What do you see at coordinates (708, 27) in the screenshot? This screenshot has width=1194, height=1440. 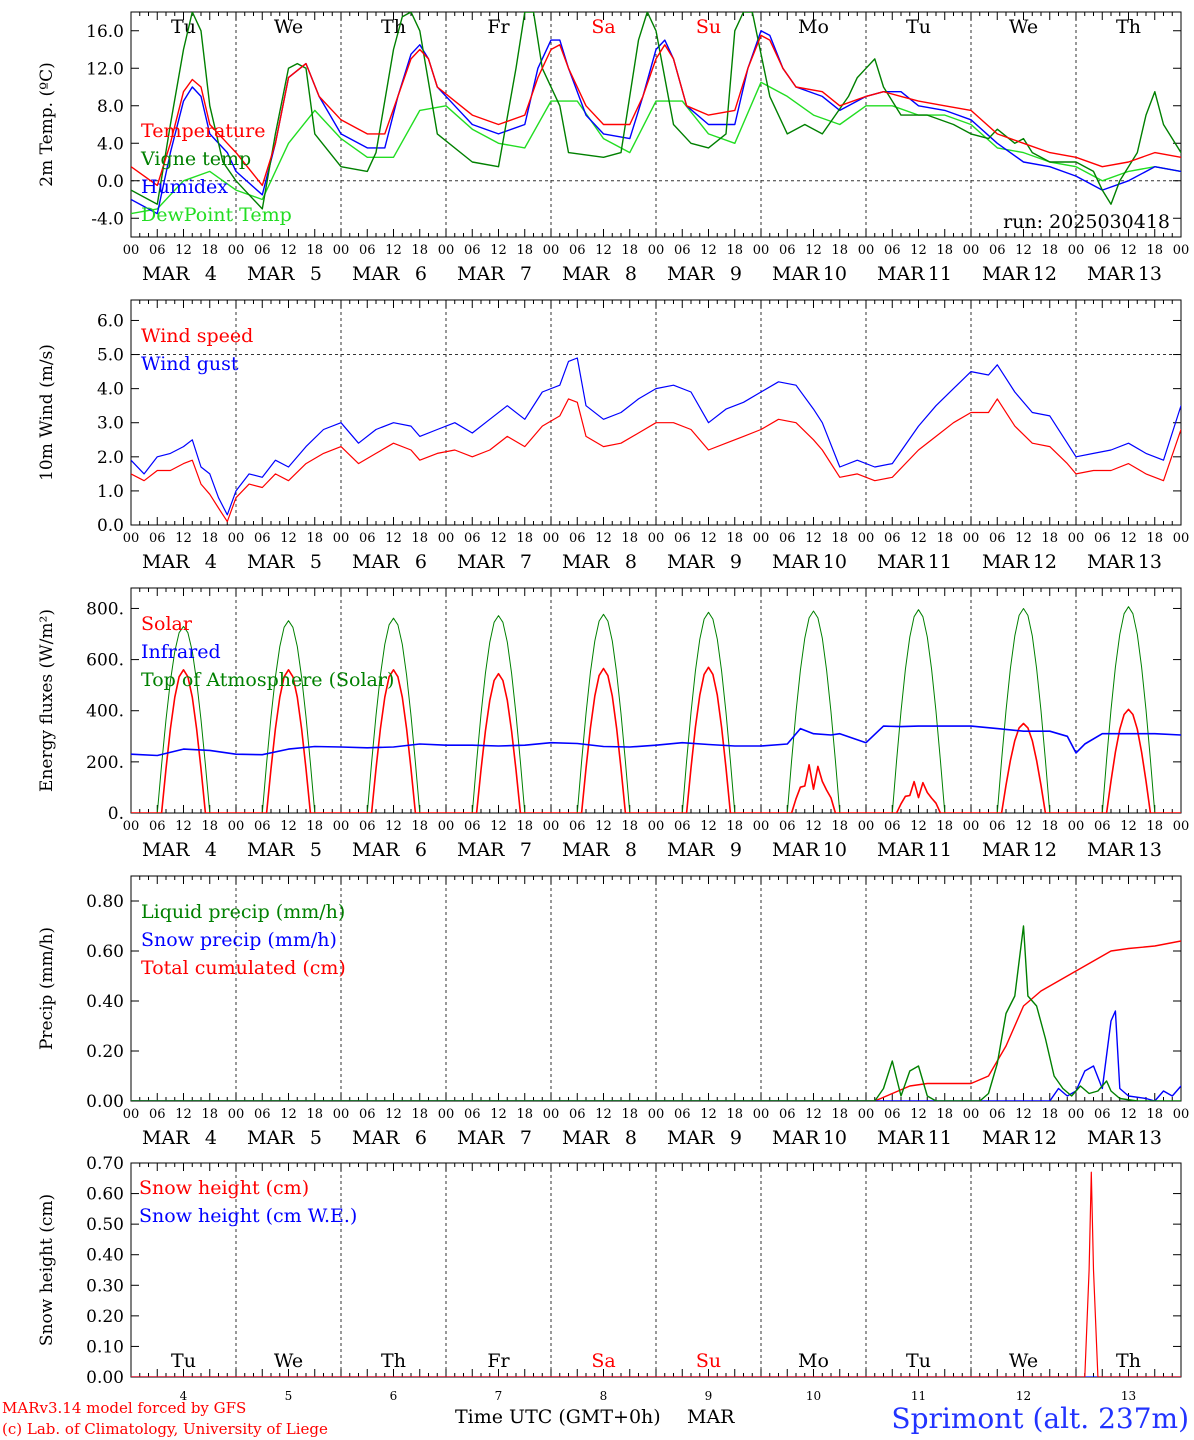 I see `weekday-label: Su` at bounding box center [708, 27].